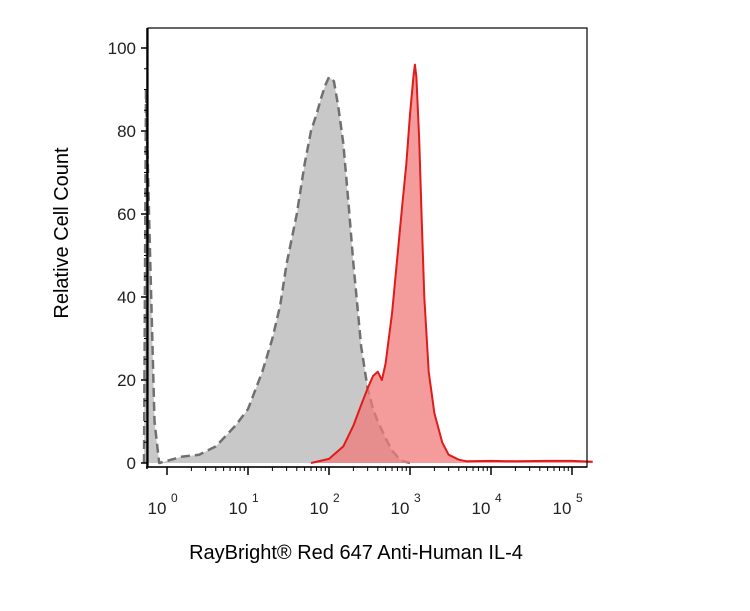  What do you see at coordinates (498, 498) in the screenshot?
I see `x-tick-exponent: 4` at bounding box center [498, 498].